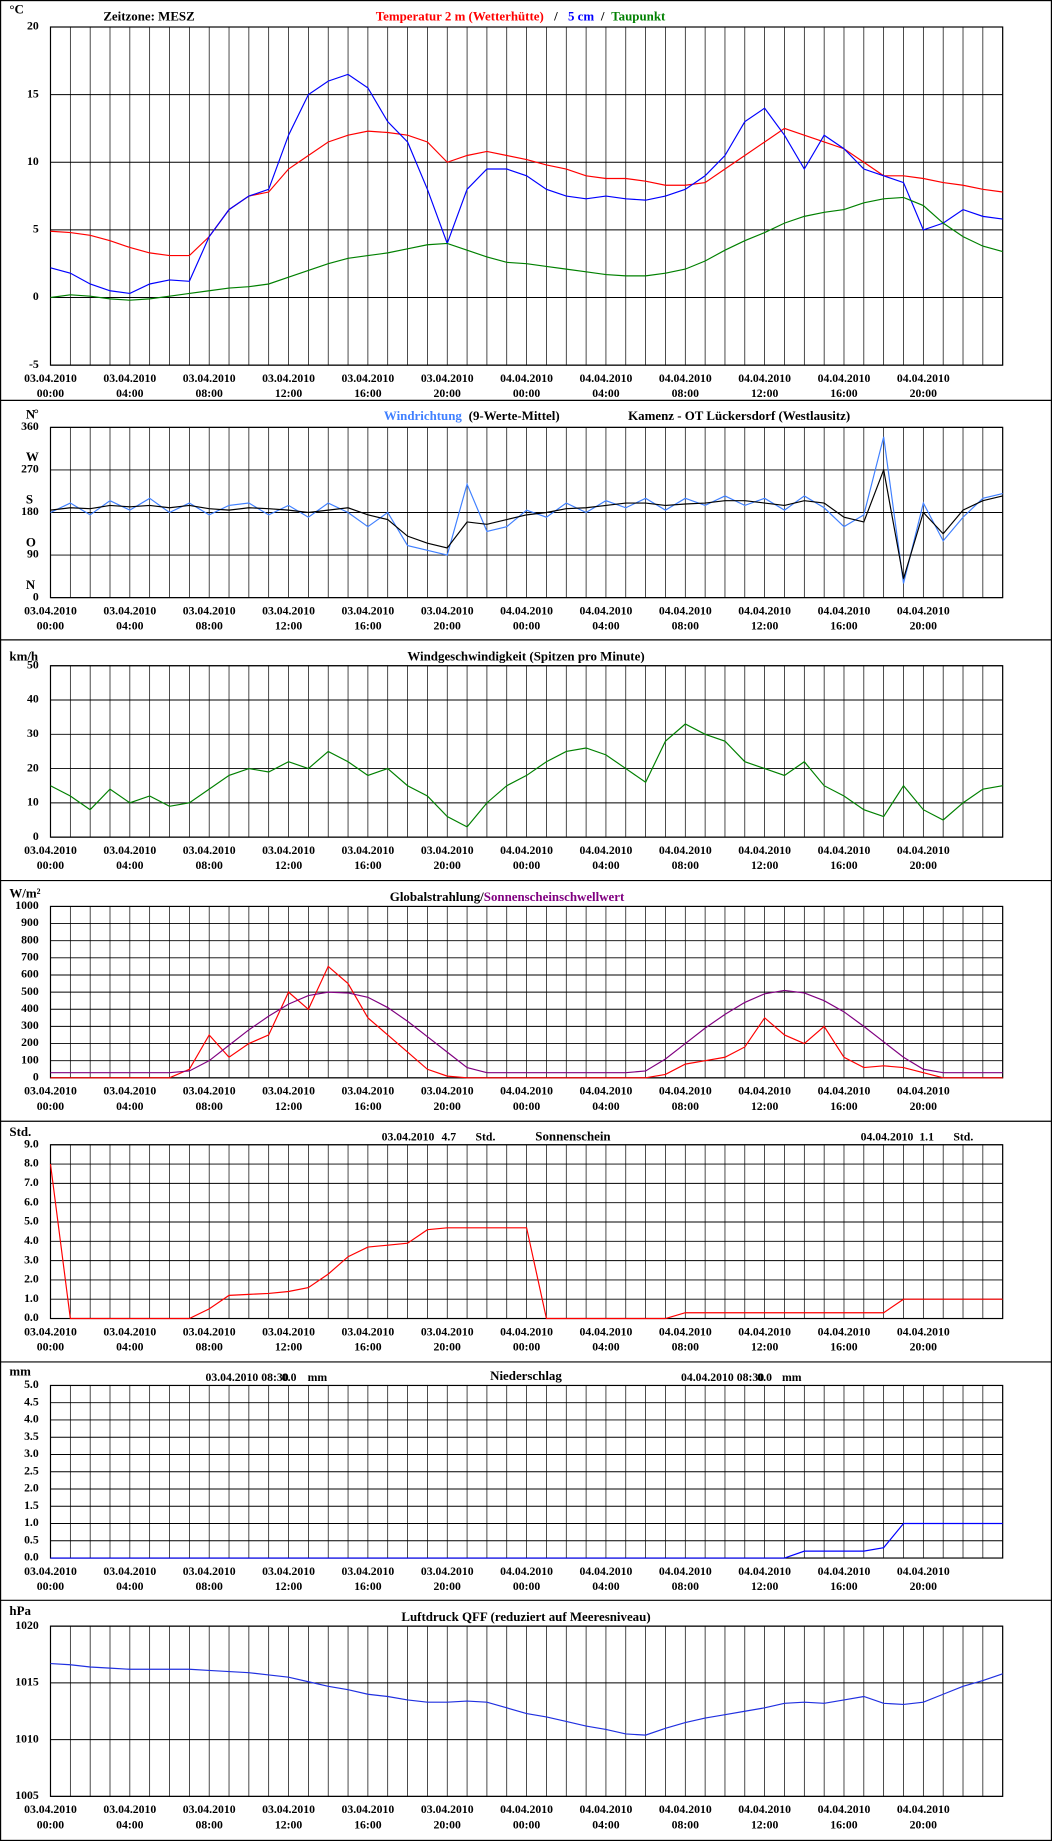 This screenshot has width=1052, height=1841. Describe the element at coordinates (31, 414) in the screenshot. I see `compass-label: N` at that location.